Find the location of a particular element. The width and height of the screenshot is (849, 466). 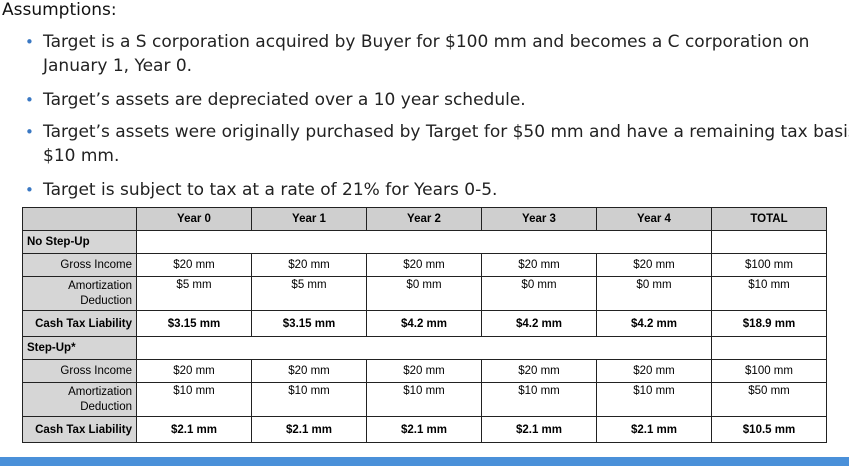

section-row-no-step-up: No Step-Up is located at coordinates (424, 242).